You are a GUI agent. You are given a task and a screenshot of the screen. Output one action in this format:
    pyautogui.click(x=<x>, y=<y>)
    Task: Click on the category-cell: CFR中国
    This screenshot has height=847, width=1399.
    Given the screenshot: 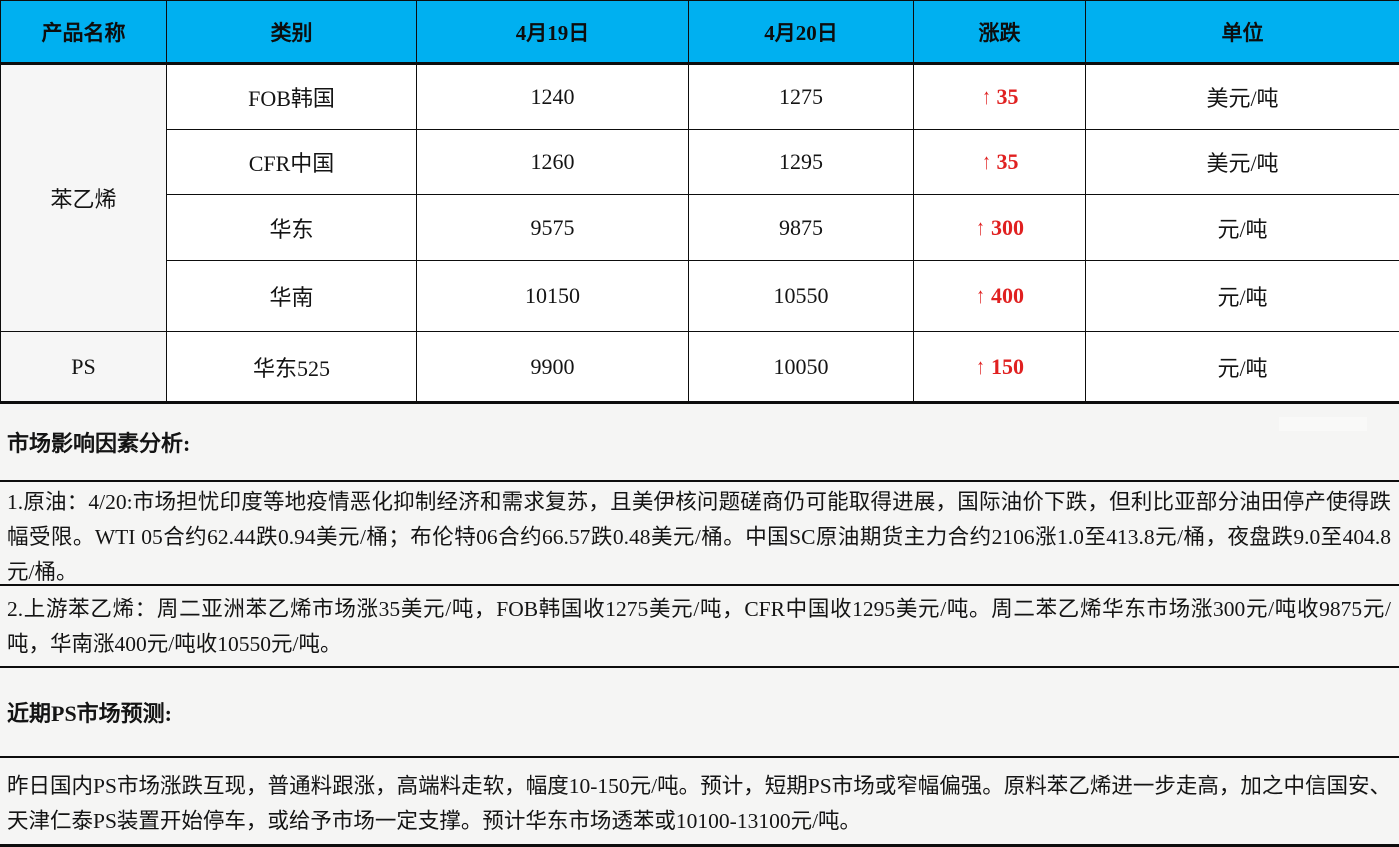 What is the action you would take?
    pyautogui.click(x=291, y=162)
    